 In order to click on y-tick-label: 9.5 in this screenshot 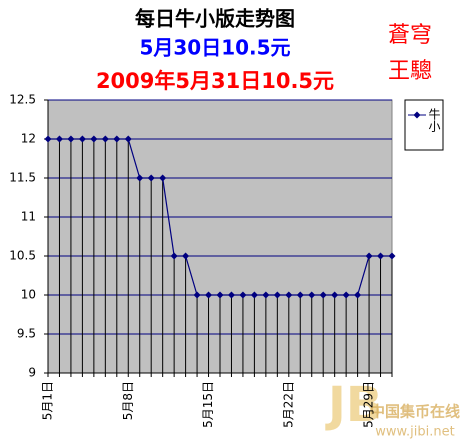, I will do `click(26, 334)`.